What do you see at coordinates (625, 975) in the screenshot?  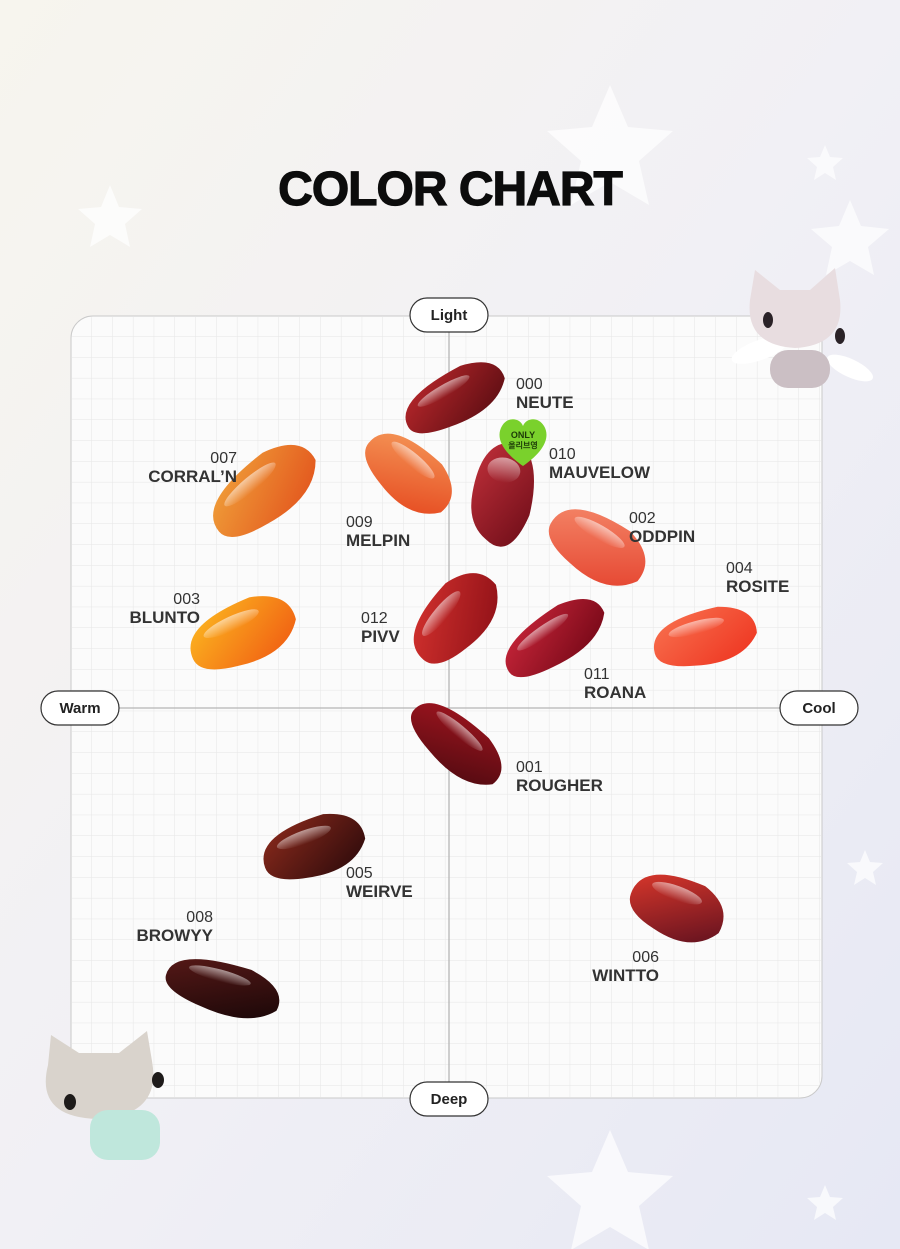 I see `item-name: WINTTO` at bounding box center [625, 975].